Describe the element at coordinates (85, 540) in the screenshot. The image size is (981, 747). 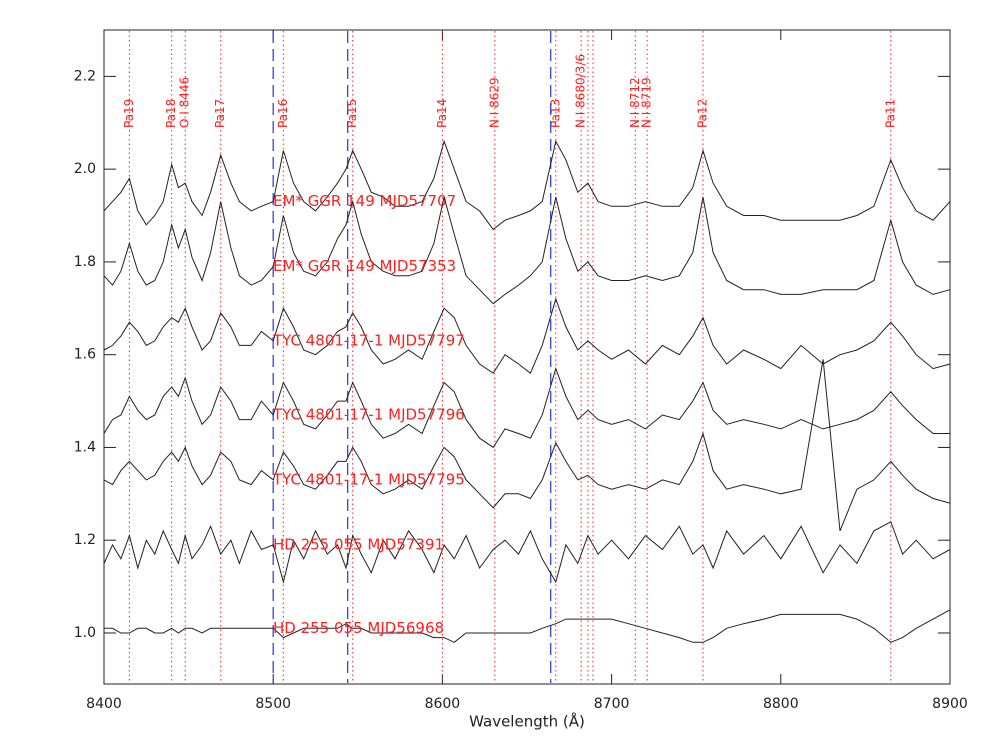
I see `y-tick-label: 1.2` at that location.